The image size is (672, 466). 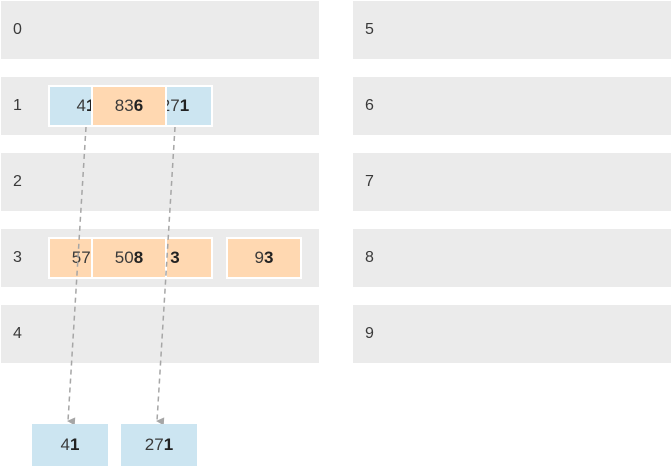 What do you see at coordinates (369, 181) in the screenshot?
I see `bucket-label: 7` at bounding box center [369, 181].